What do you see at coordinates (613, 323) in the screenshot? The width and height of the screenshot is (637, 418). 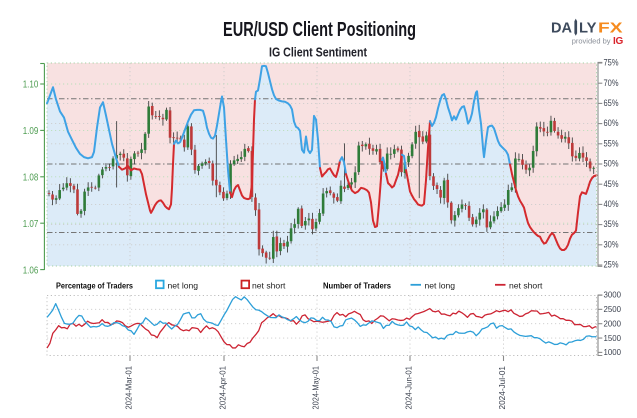 I see `svg-text: 2000` at bounding box center [613, 323].